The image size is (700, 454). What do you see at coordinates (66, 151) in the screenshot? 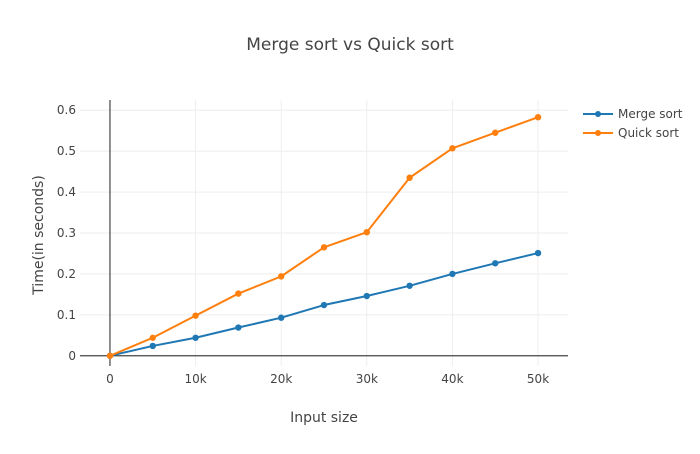
I see `y-tick-label: 0.5` at bounding box center [66, 151].